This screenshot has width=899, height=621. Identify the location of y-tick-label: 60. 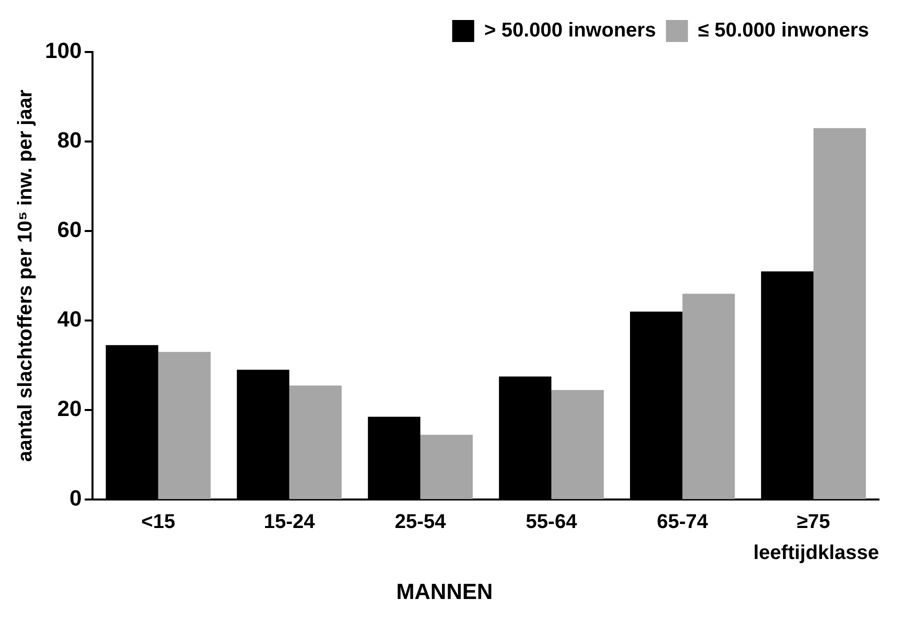
(69, 229).